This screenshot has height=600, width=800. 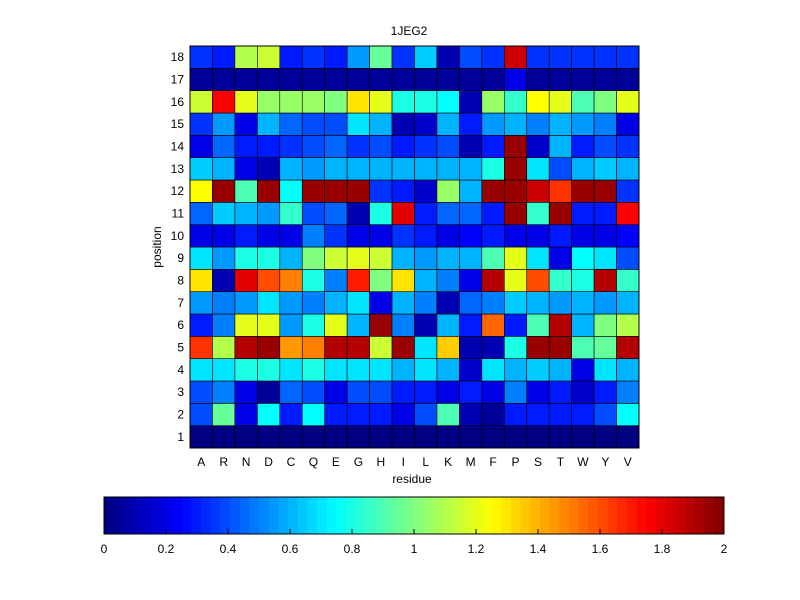 What do you see at coordinates (180, 325) in the screenshot?
I see `y-tick-label: 6` at bounding box center [180, 325].